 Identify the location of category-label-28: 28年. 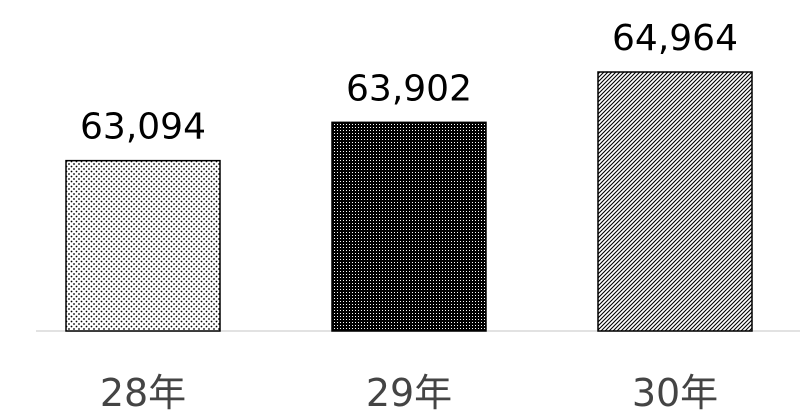
(143, 393).